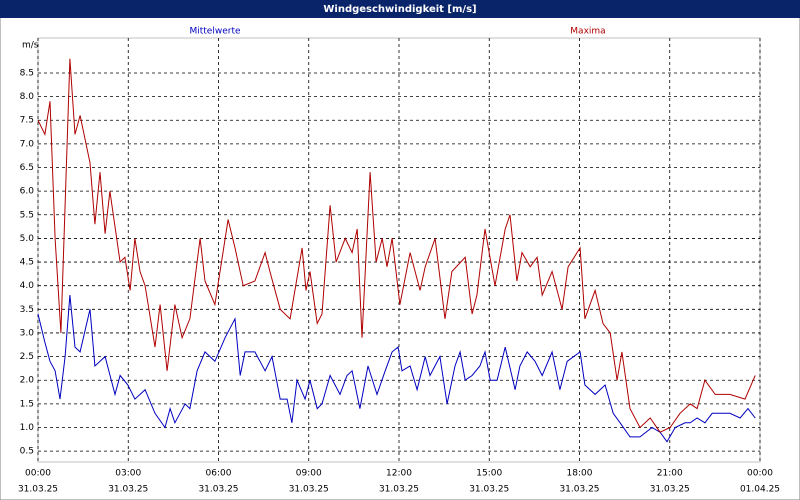 Image resolution: width=800 pixels, height=500 pixels. What do you see at coordinates (30, 46) in the screenshot?
I see `y-axis-label: m/s` at bounding box center [30, 46].